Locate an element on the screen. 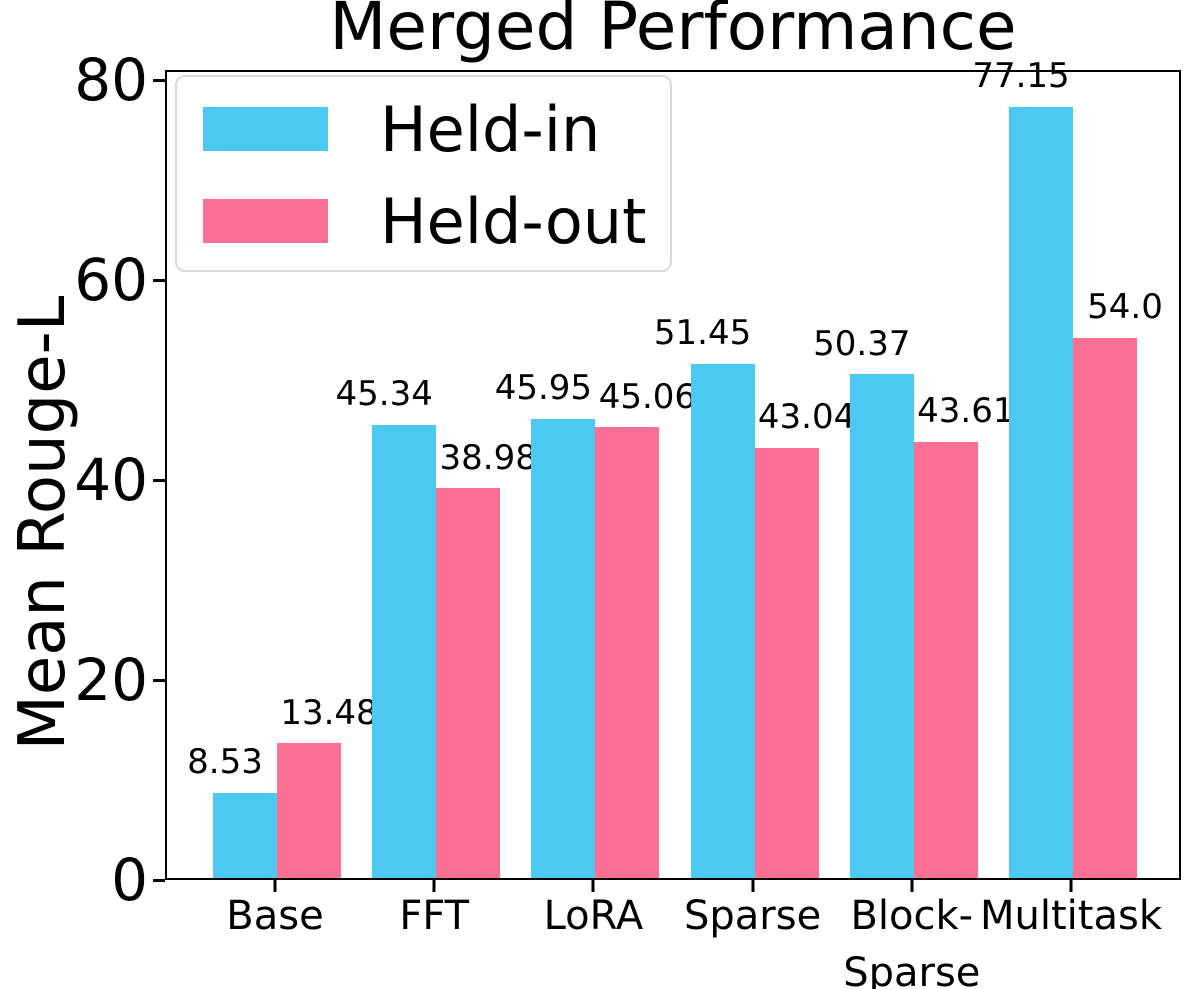 This screenshot has width=1189, height=989. value-label: 45.06 is located at coordinates (647, 396).